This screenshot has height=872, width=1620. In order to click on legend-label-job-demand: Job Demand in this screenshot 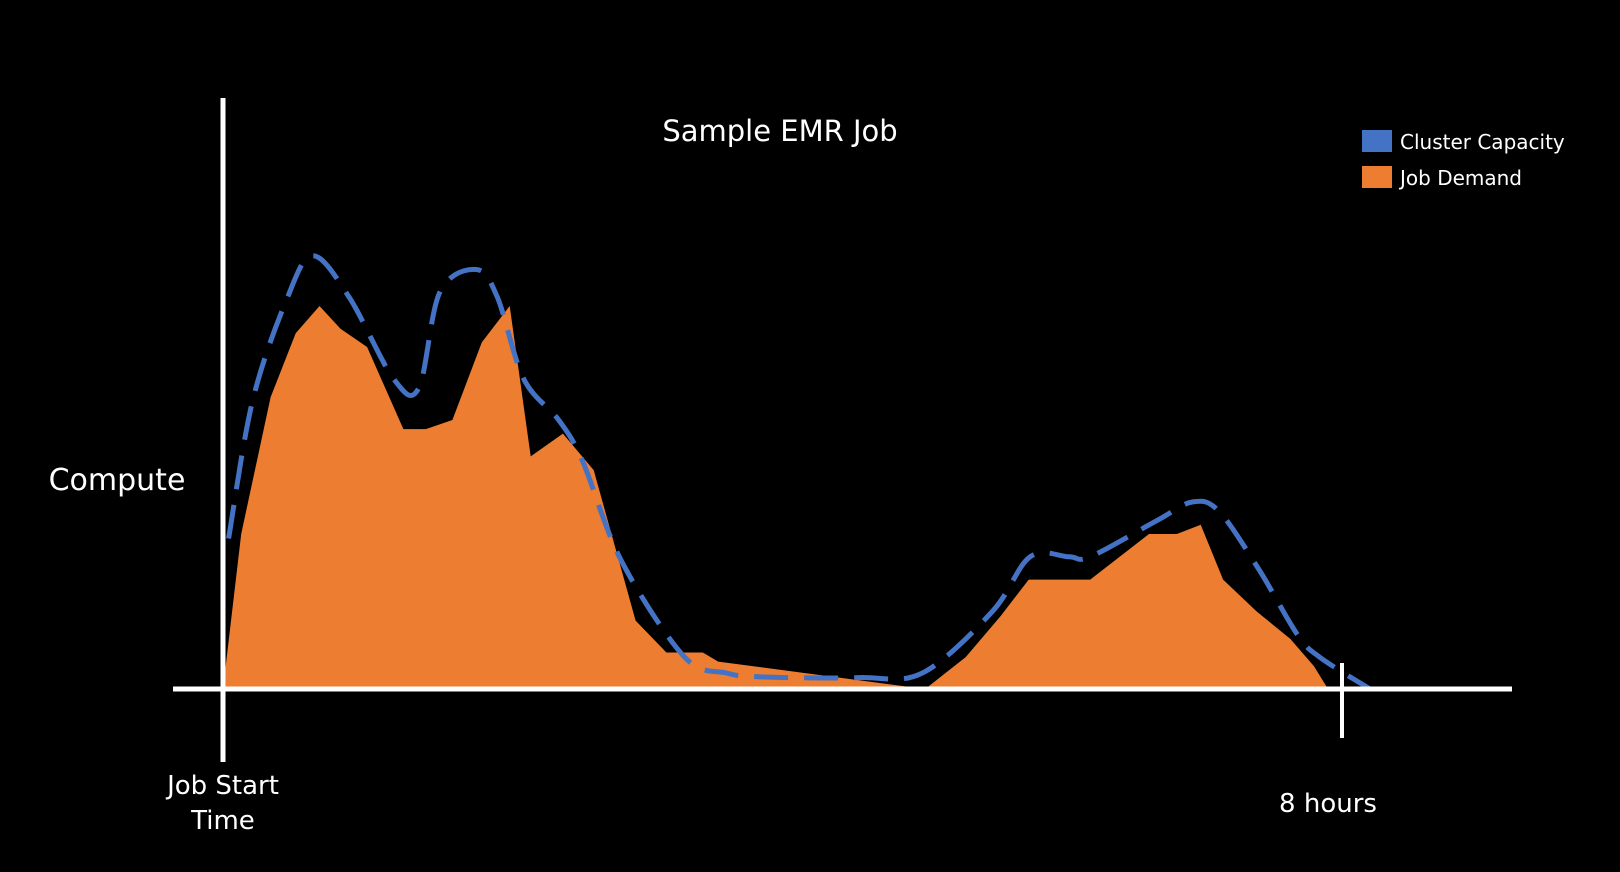, I will do `click(1460, 178)`.